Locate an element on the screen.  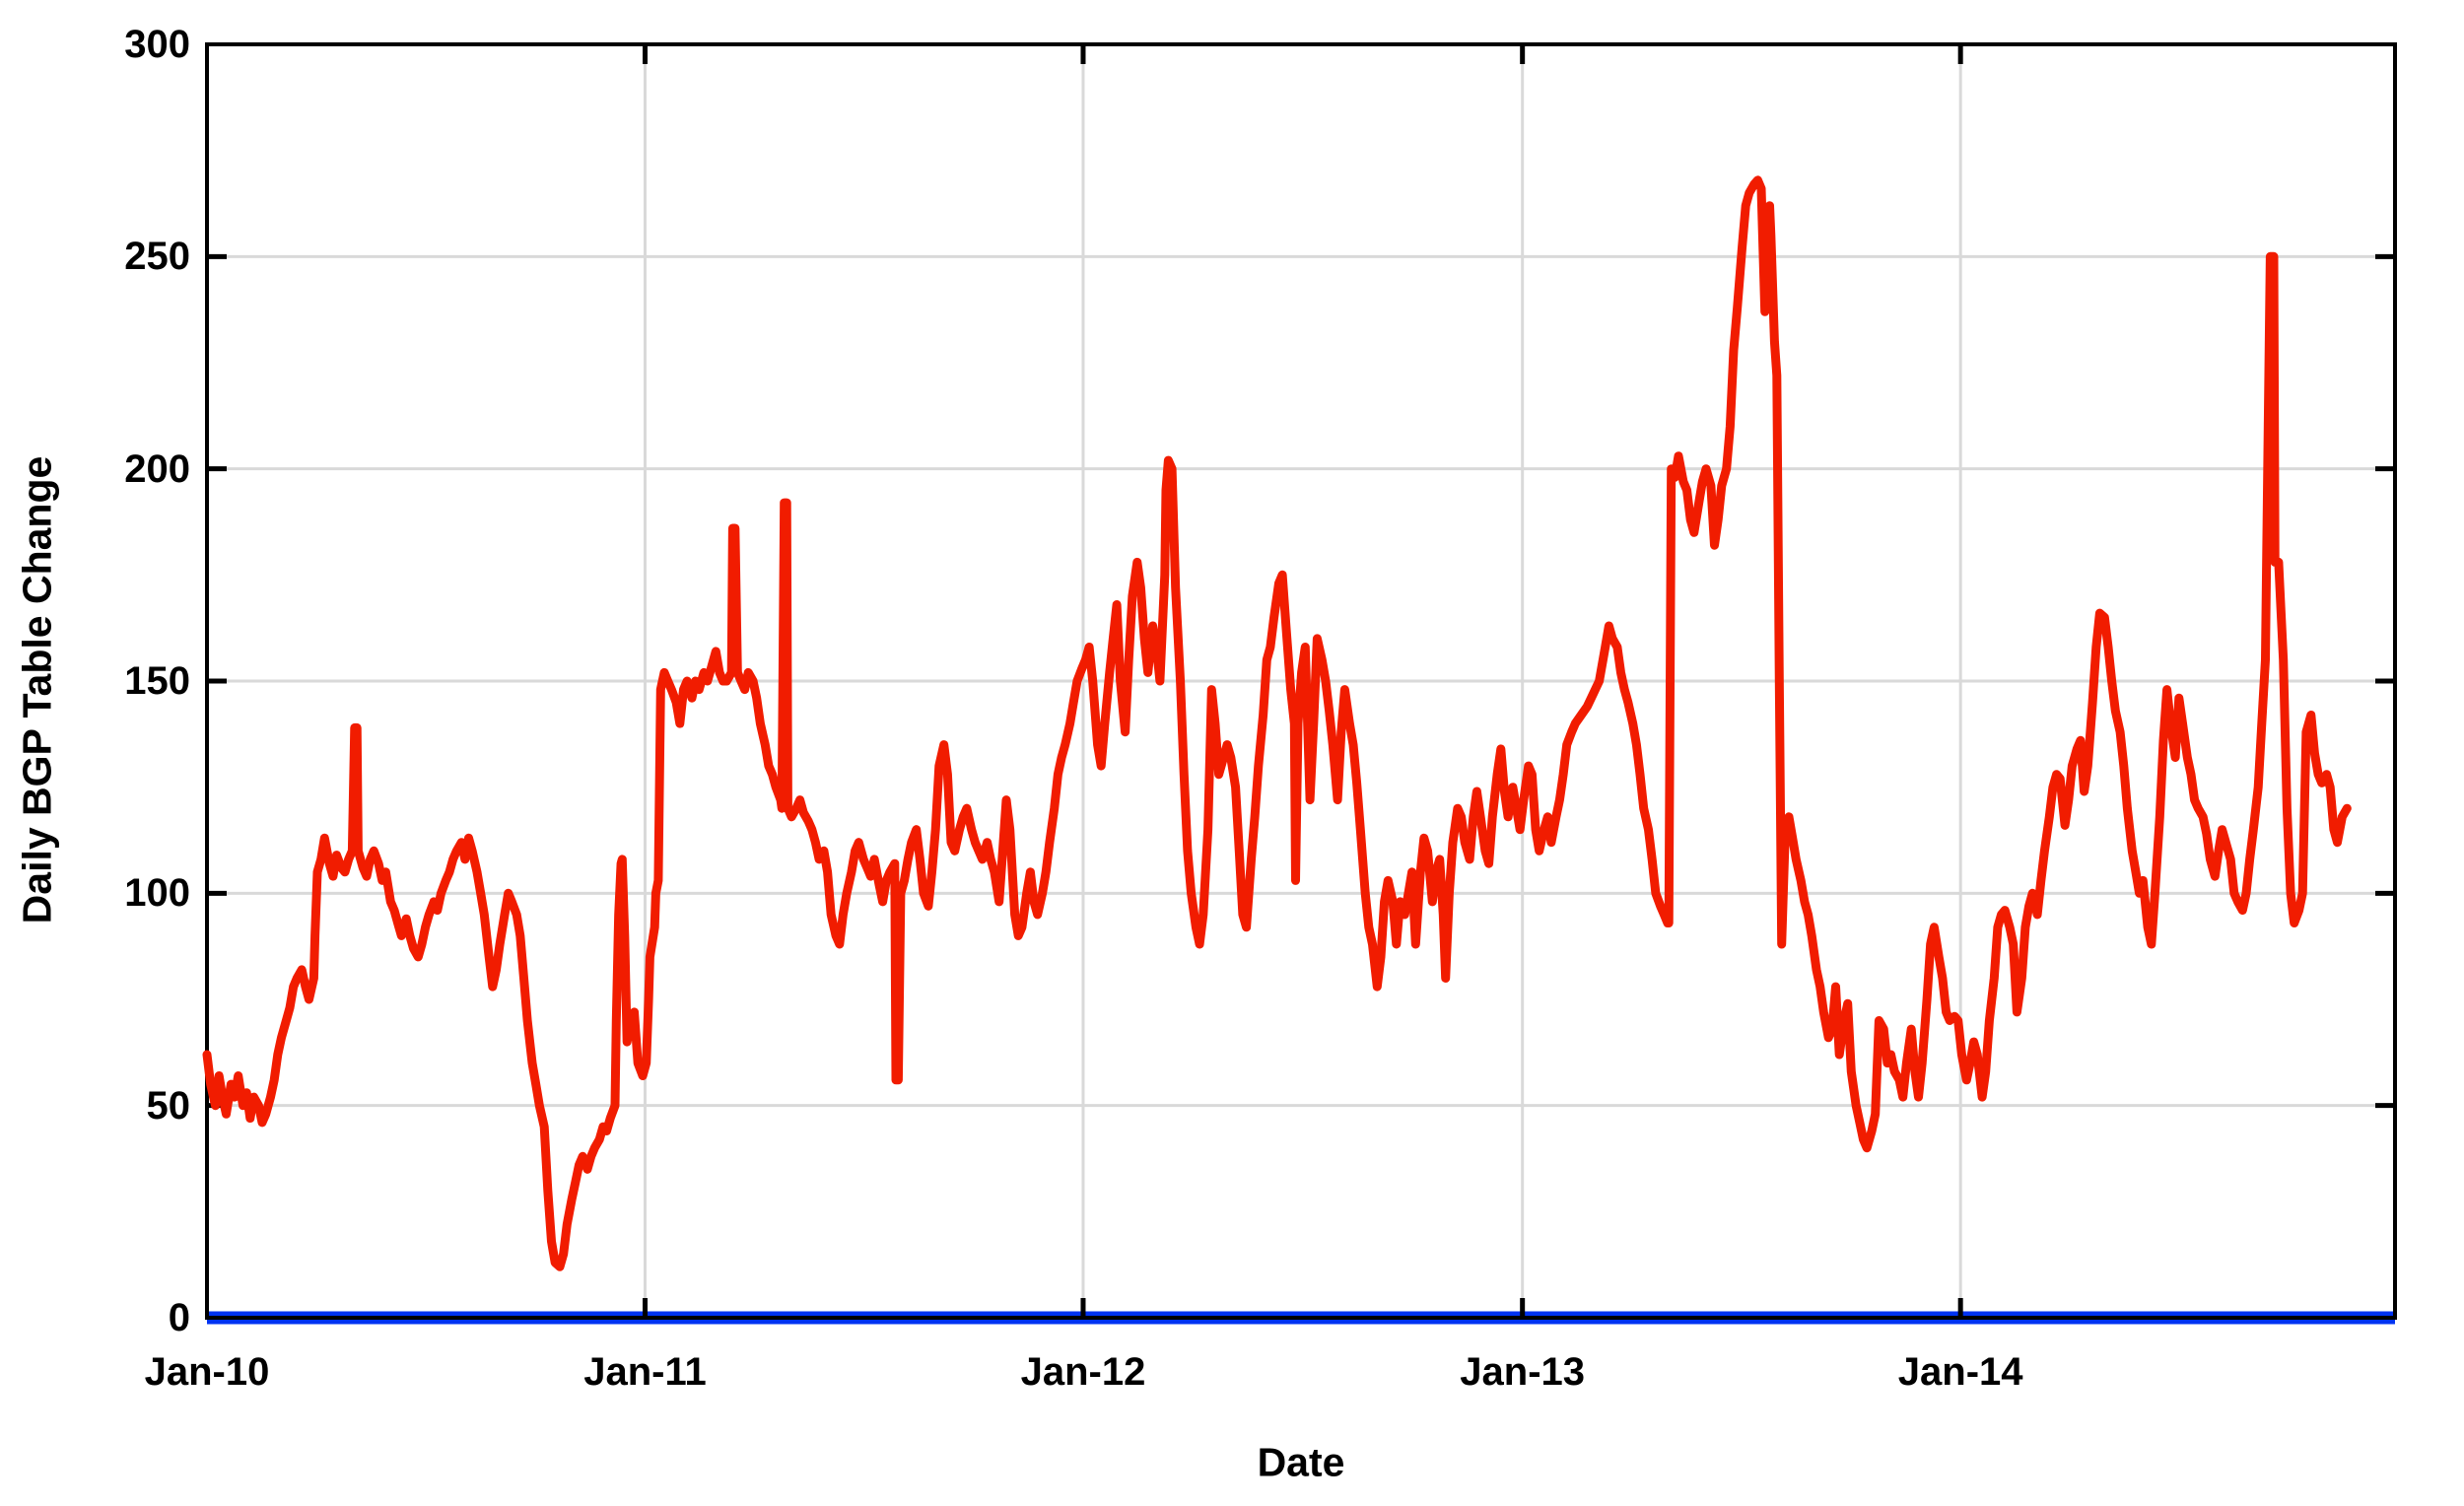
x-tick-label: Jan-13 is located at coordinates (1523, 1372).